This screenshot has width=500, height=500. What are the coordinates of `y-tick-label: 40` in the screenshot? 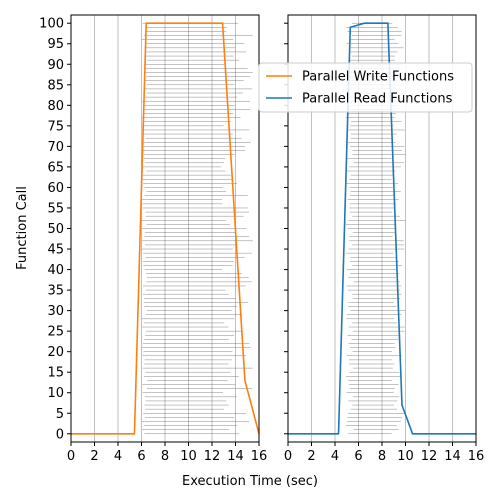 It's located at (55, 270).